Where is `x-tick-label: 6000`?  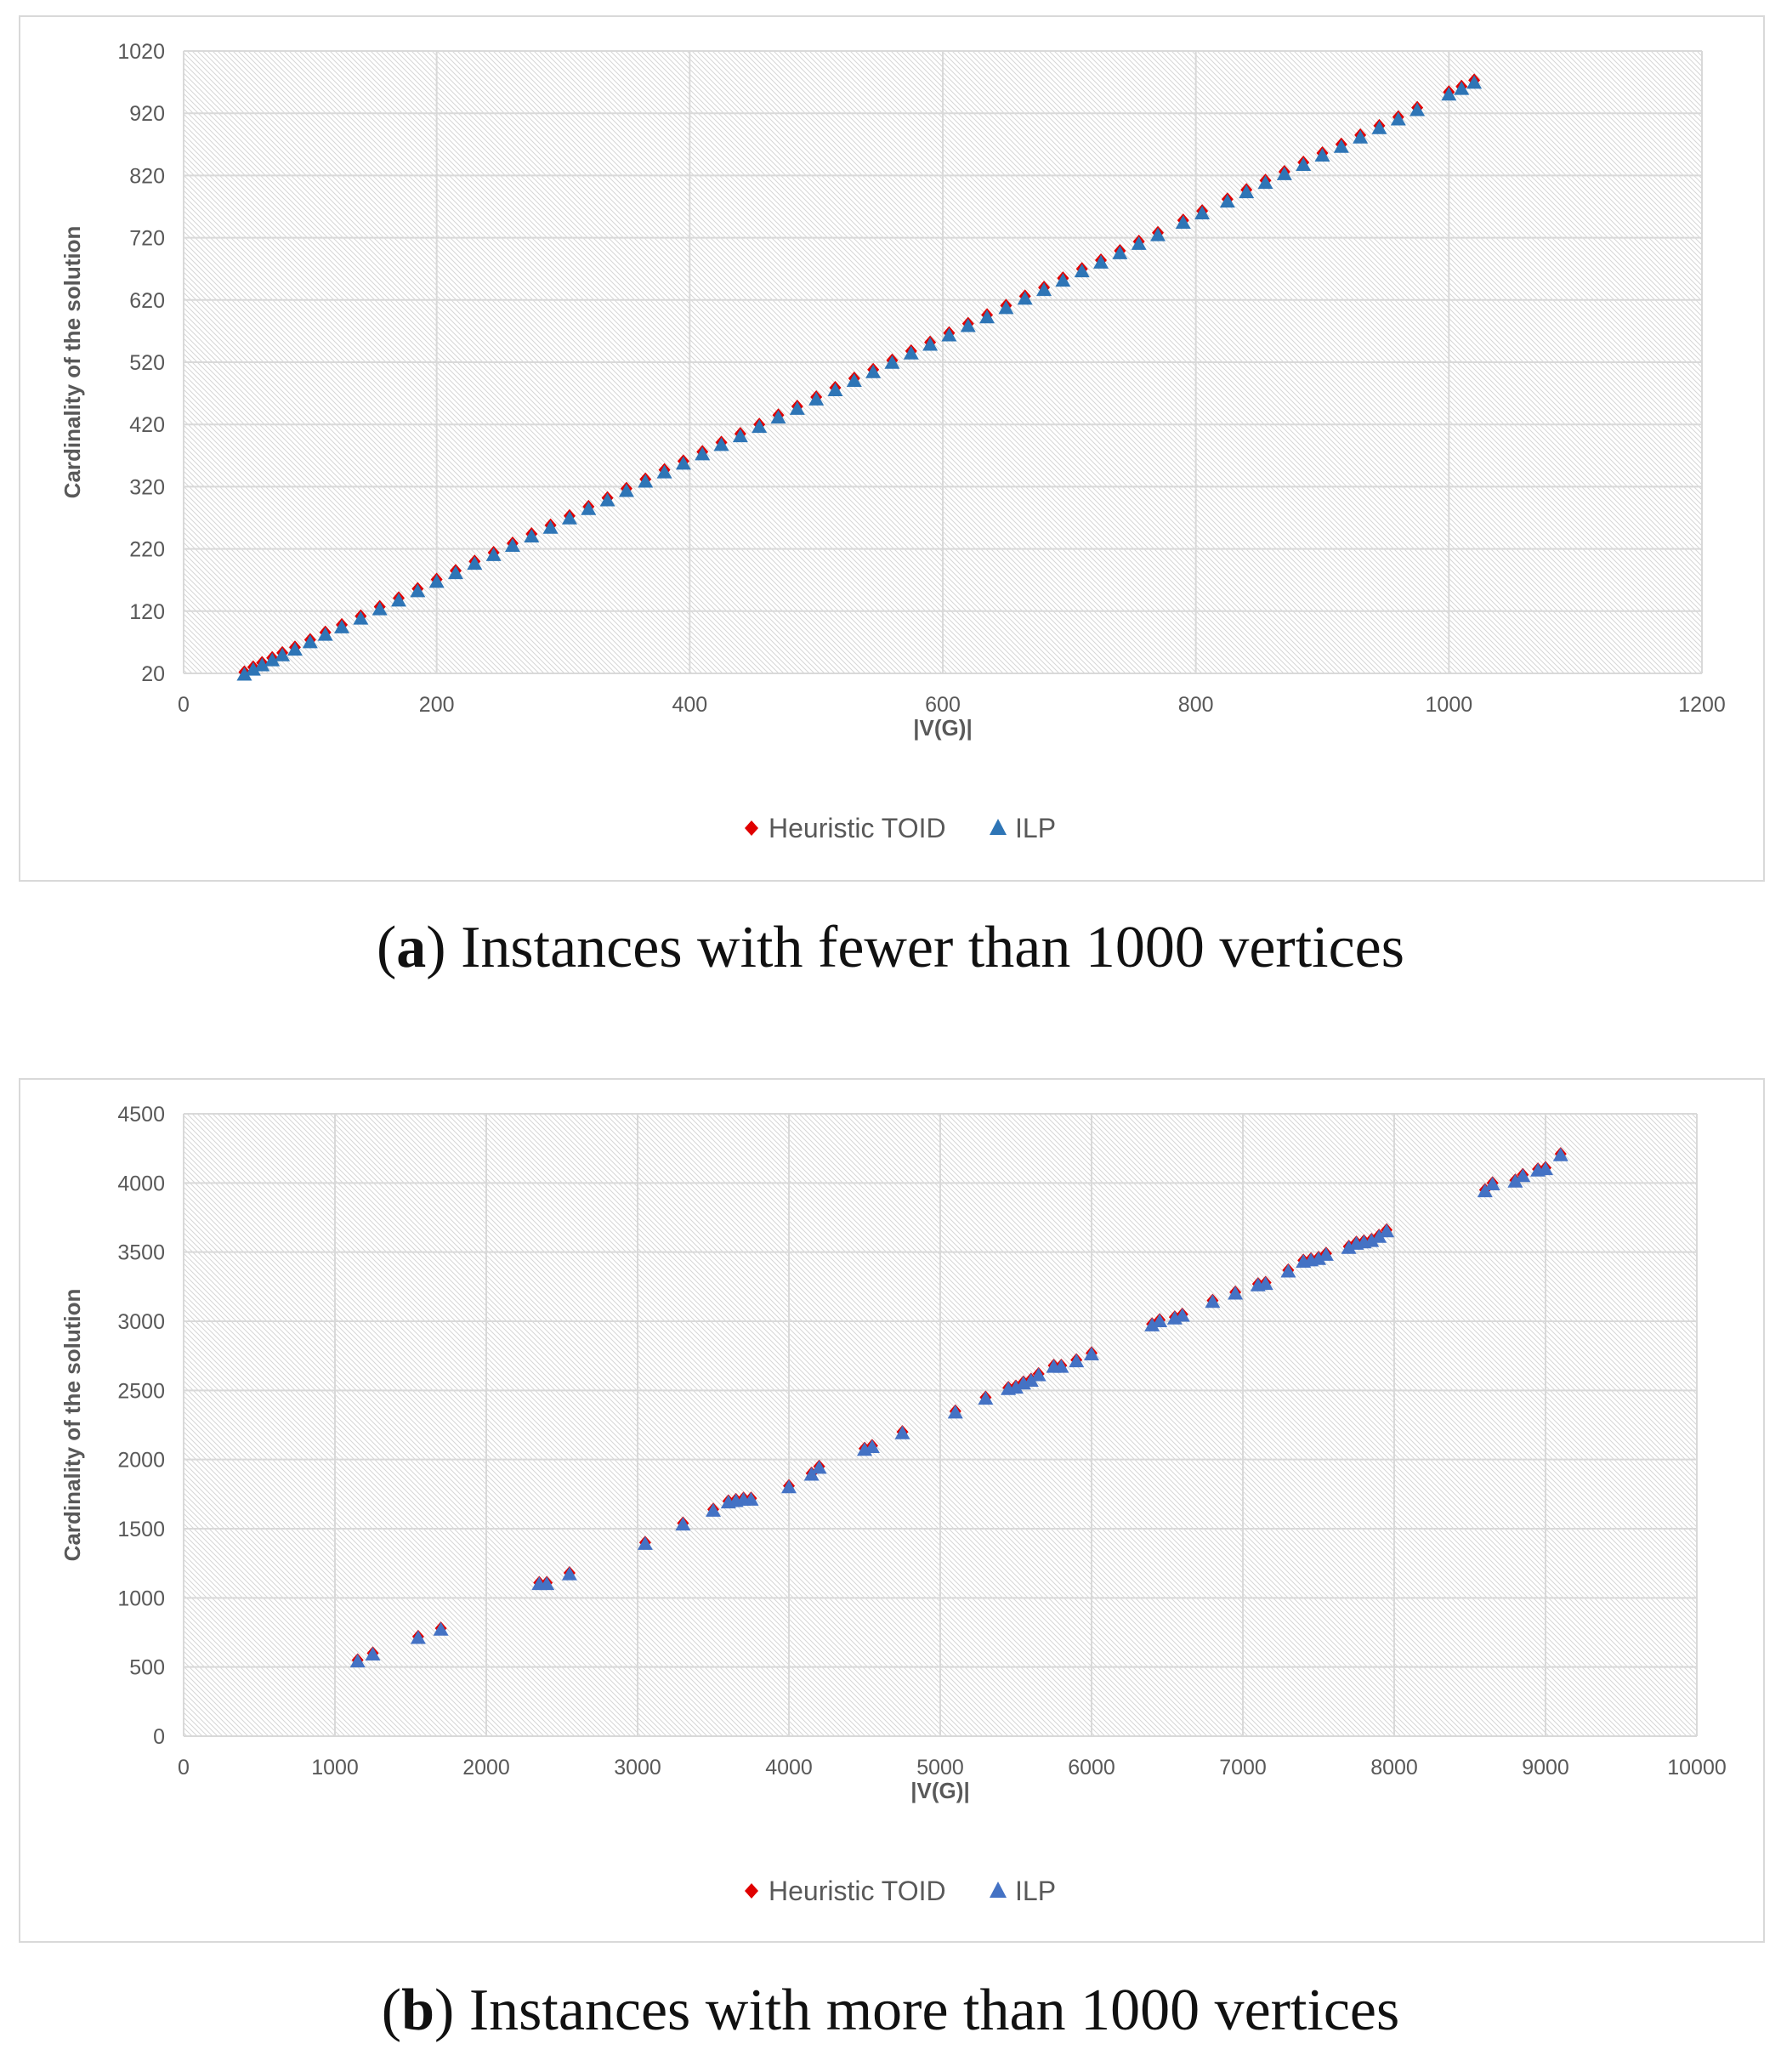 x-tick-label: 6000 is located at coordinates (1091, 1768).